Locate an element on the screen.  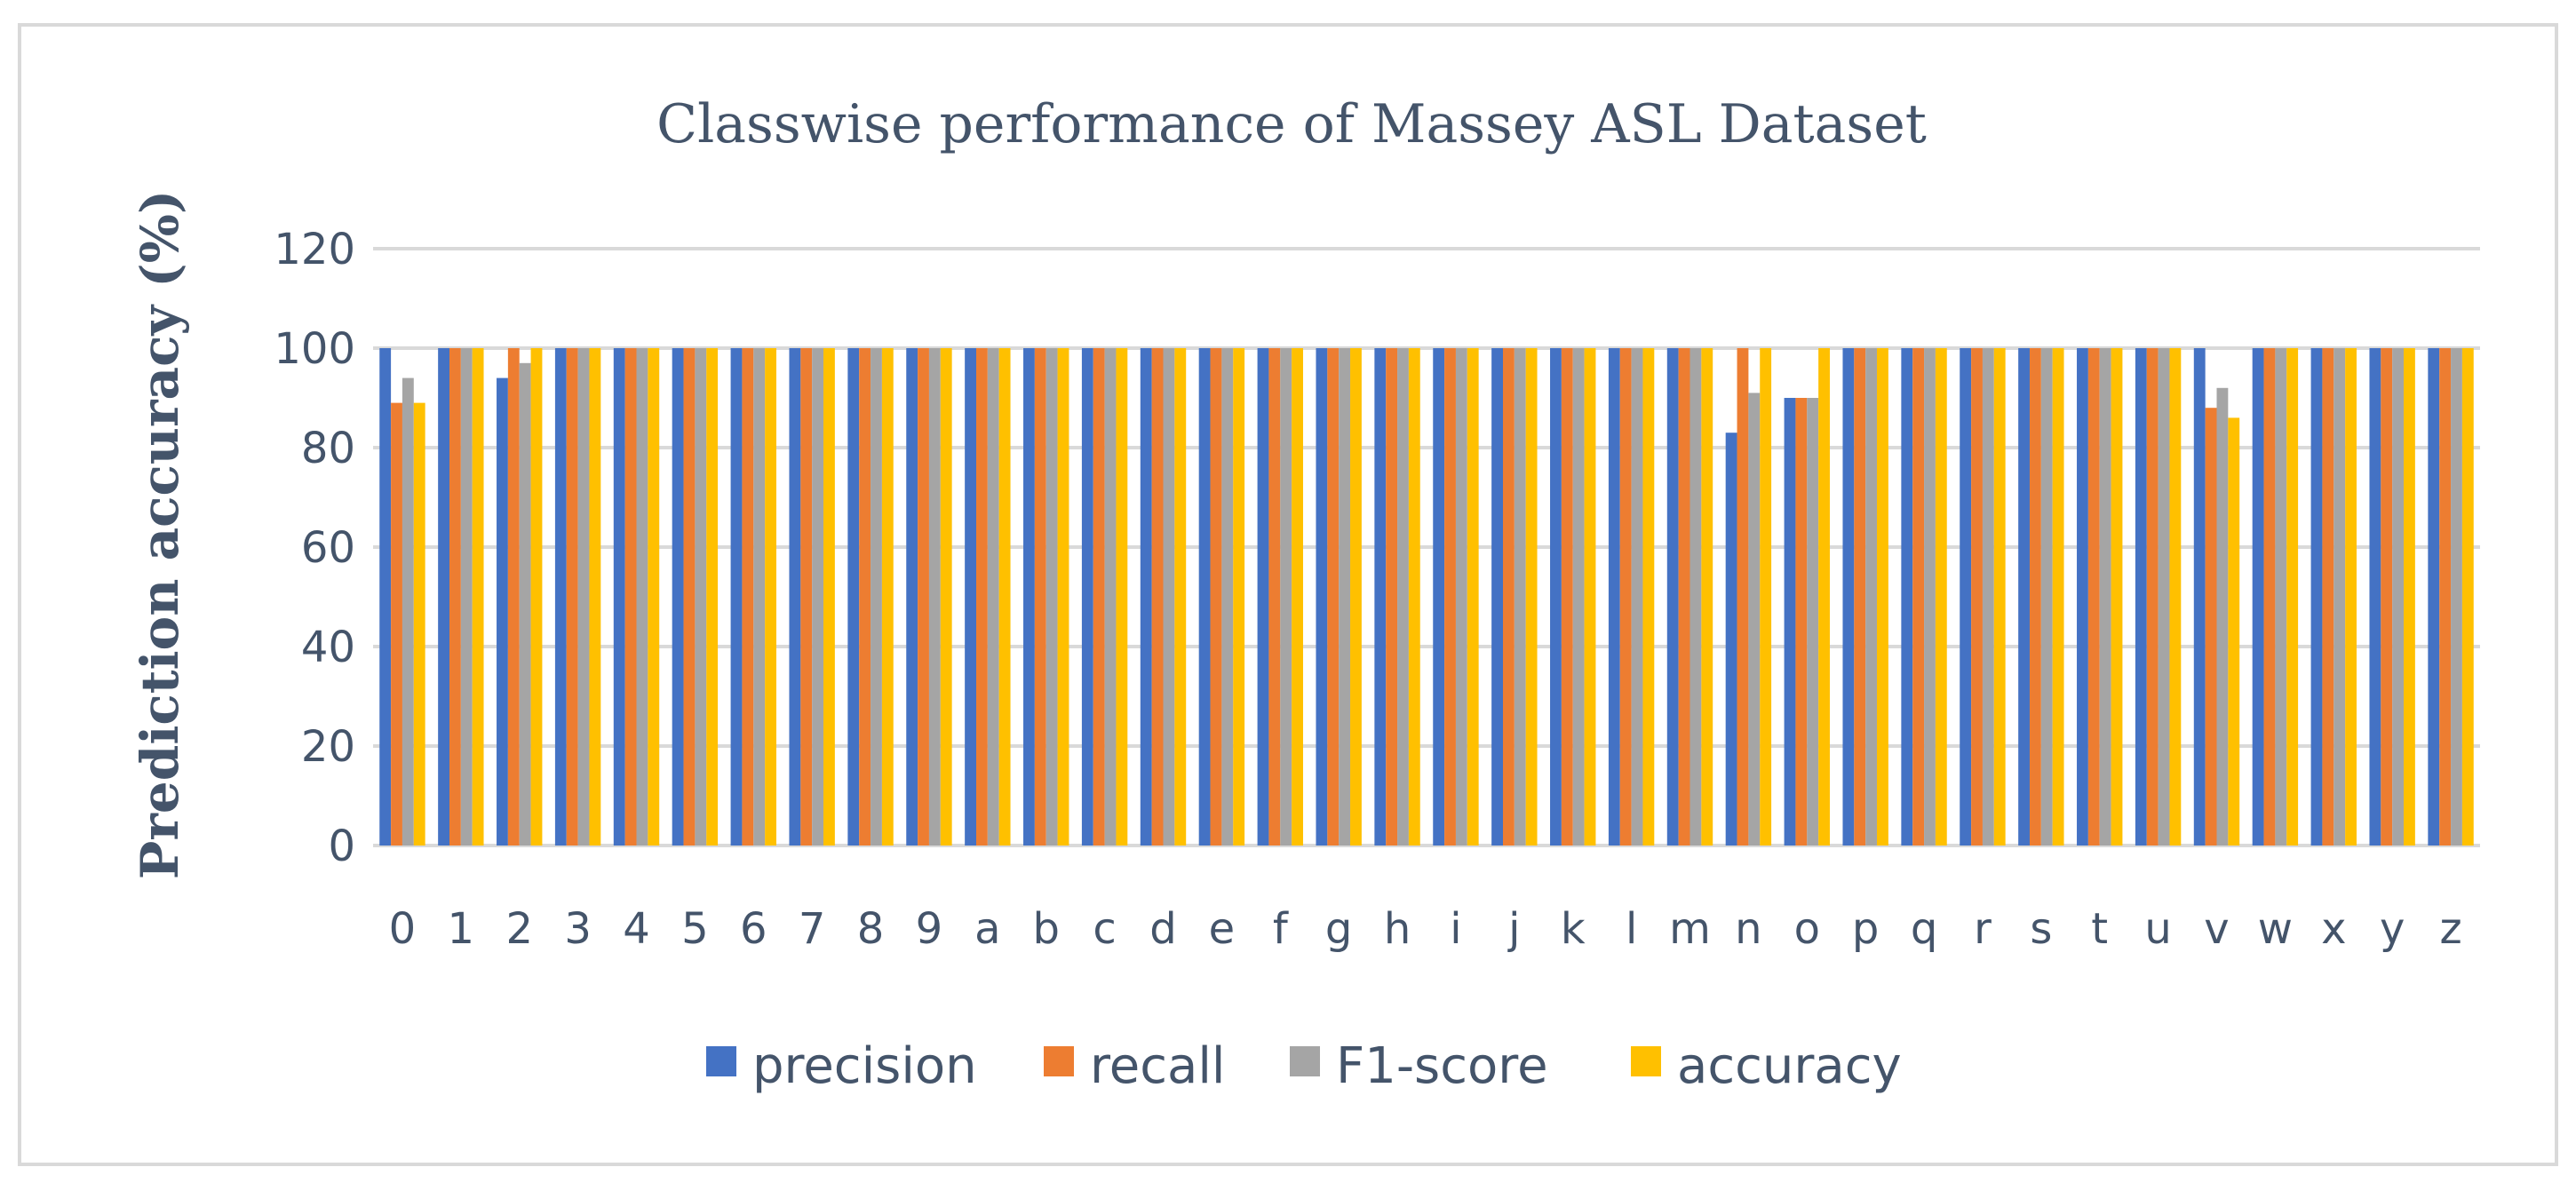
bar-recall-k is located at coordinates (1567, 597).